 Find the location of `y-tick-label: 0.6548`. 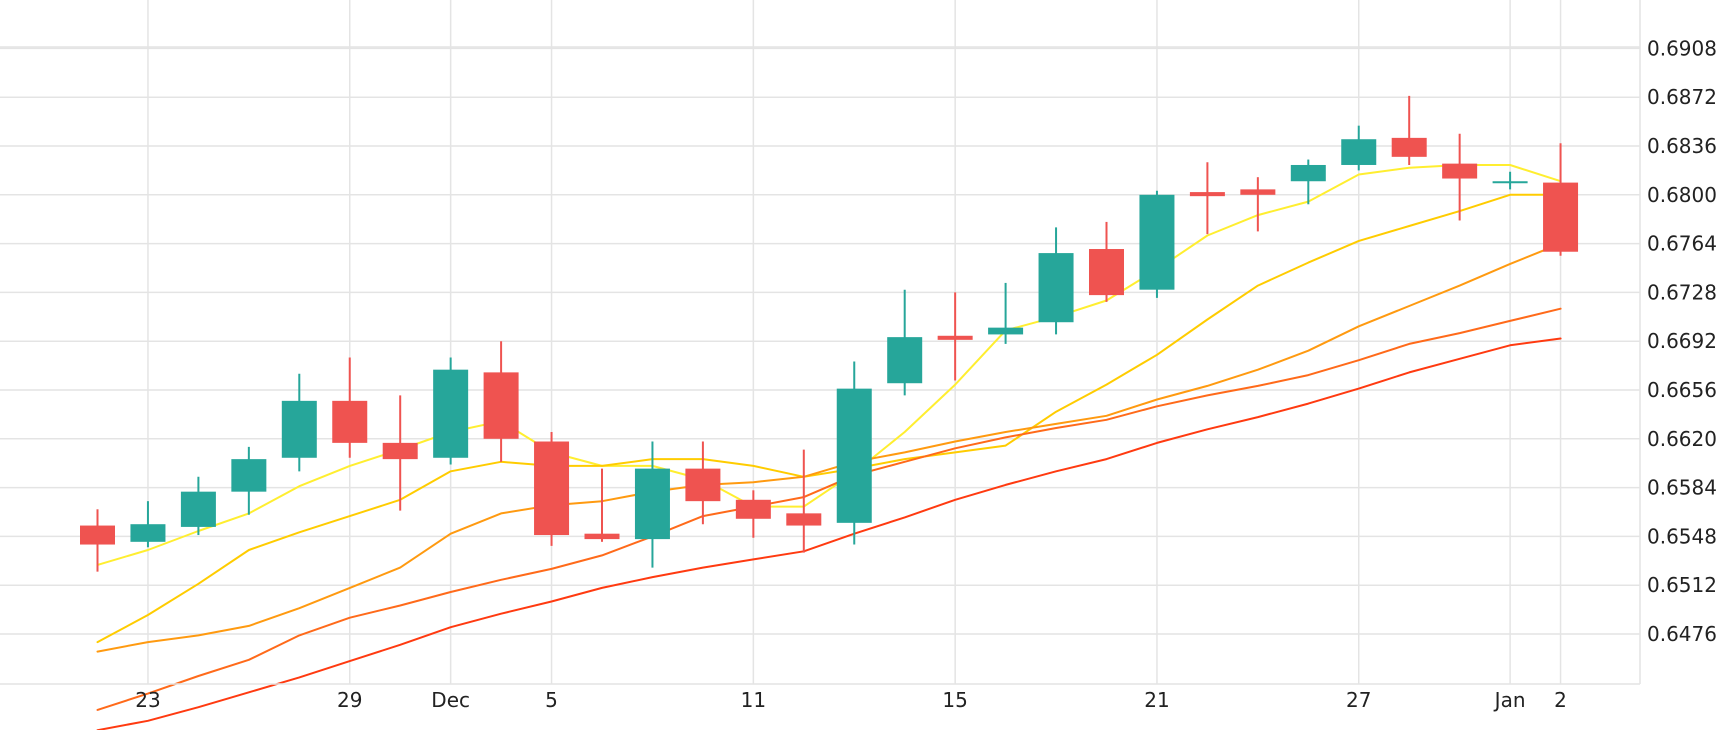

y-tick-label: 0.6548 is located at coordinates (1682, 536).